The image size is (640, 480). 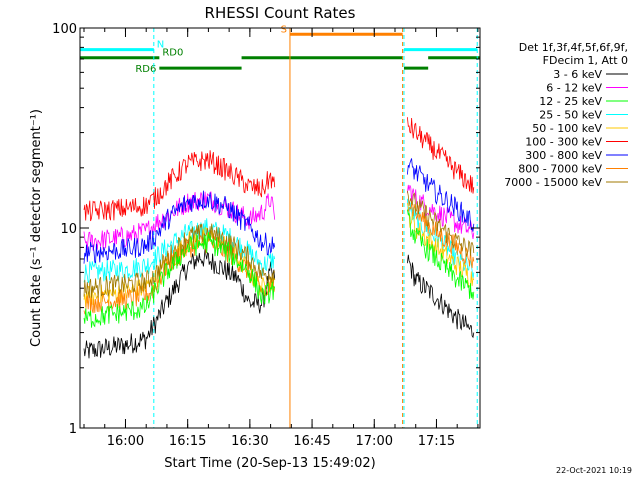 I want to click on flag-label-s: S, so click(x=284, y=29).